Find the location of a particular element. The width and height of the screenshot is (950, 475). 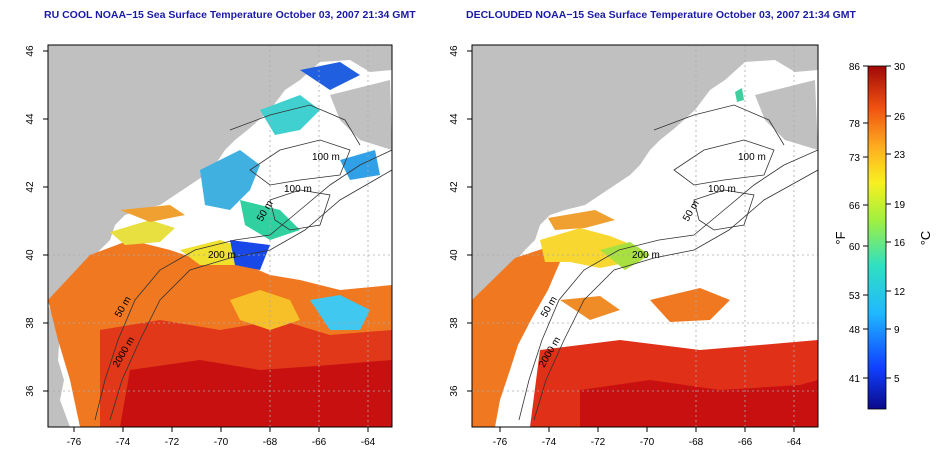

fahrenheit-tick-label: 48 is located at coordinates (855, 330).